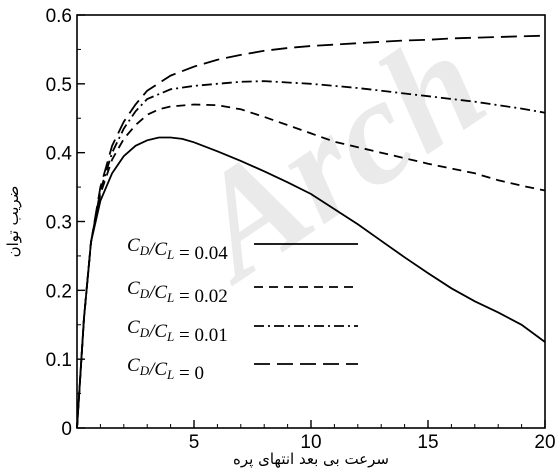 This screenshot has height=469, width=560. I want to click on x-tick-label: 20, so click(544, 442).